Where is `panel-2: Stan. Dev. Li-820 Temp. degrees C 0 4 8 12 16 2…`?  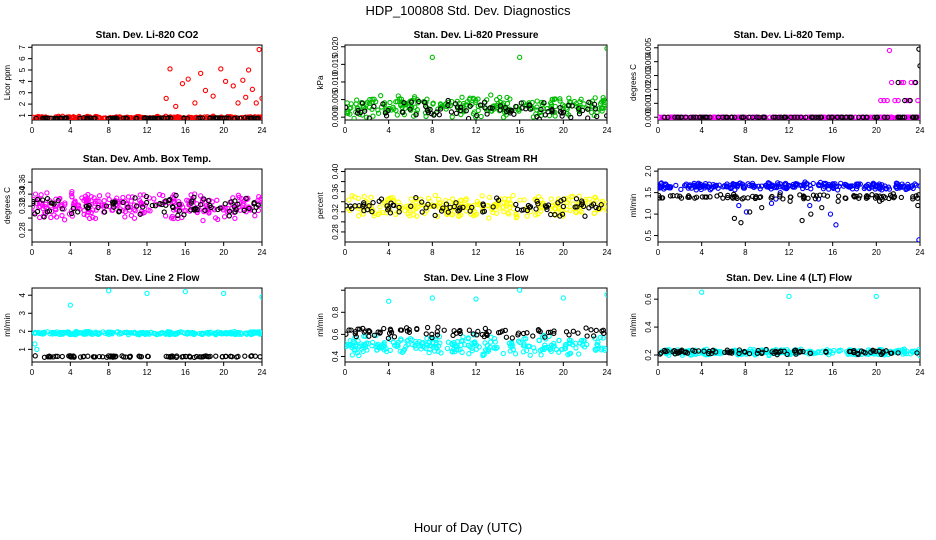
panel-2: Stan. Dev. Li-820 Temp. degrees C 0 4 8 12 16 2… is located at coordinates (777, 82).